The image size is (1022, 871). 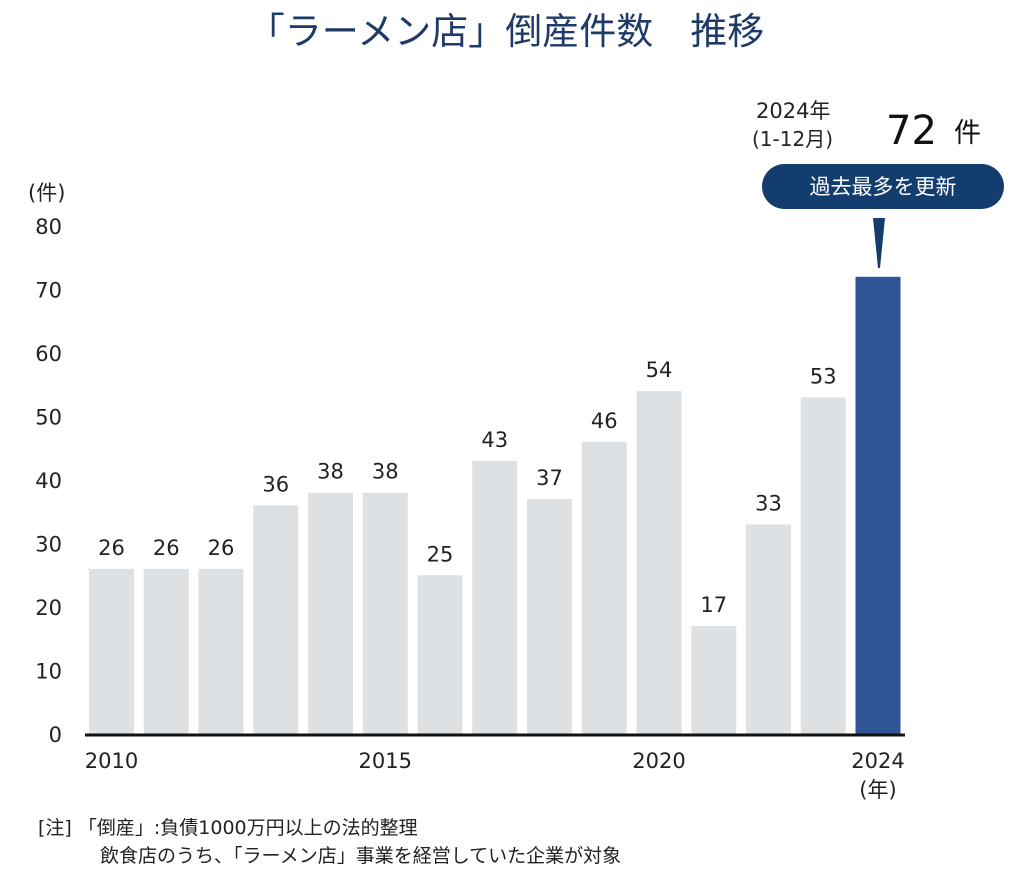 I want to click on record-badge, so click(x=883, y=186).